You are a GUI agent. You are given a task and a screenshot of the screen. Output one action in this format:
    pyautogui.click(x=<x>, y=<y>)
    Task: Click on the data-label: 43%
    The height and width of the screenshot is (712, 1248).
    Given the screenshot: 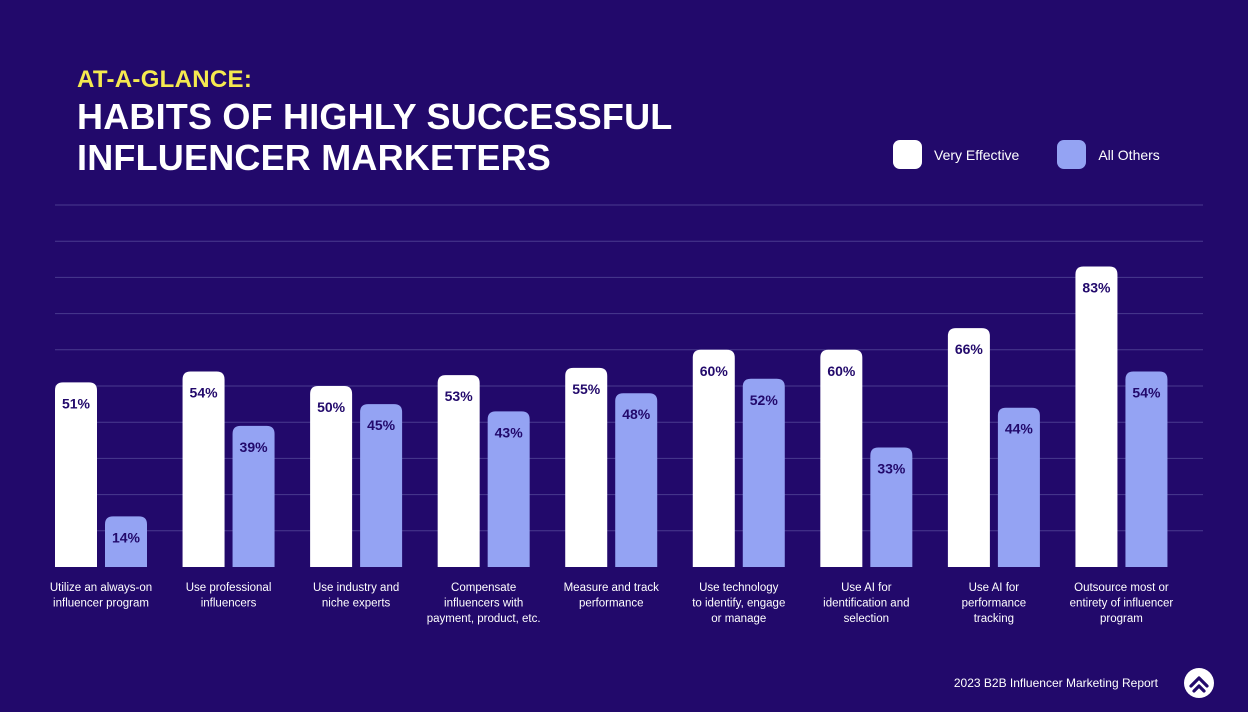 What is the action you would take?
    pyautogui.click(x=509, y=432)
    